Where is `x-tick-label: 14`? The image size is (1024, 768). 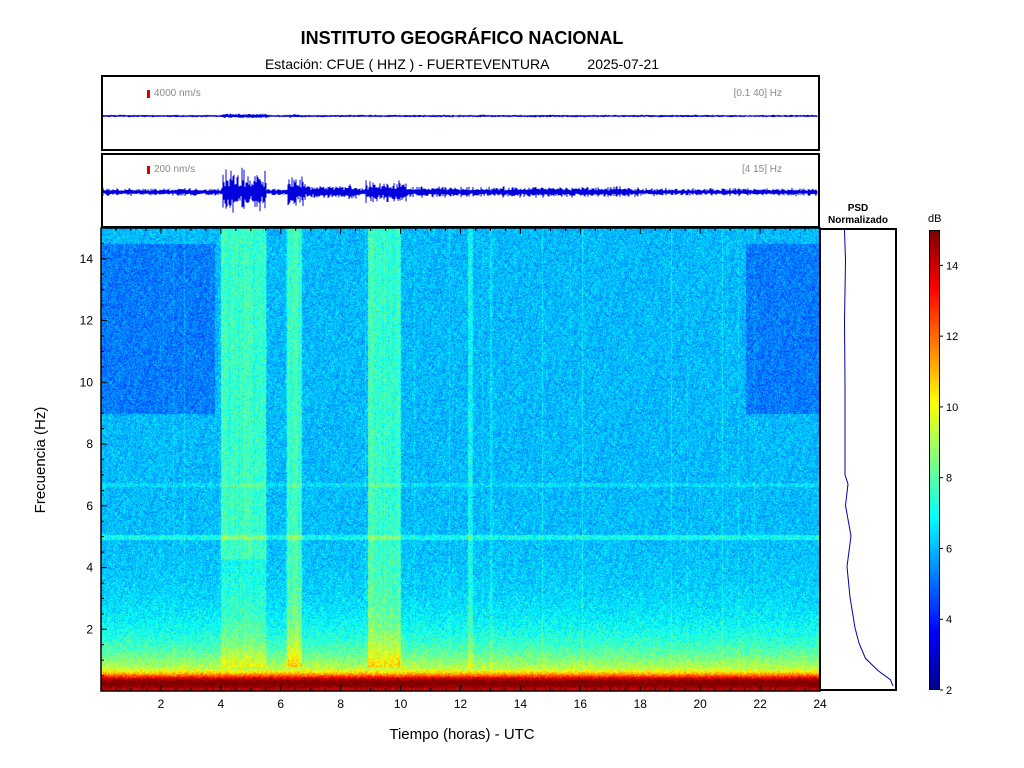 x-tick-label: 14 is located at coordinates (521, 704).